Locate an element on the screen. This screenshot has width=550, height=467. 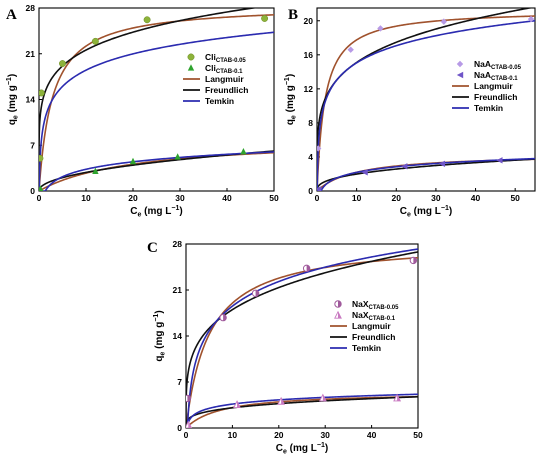
legend-entry: NaXCTAB-0.05 is located at coordinates (375, 305).